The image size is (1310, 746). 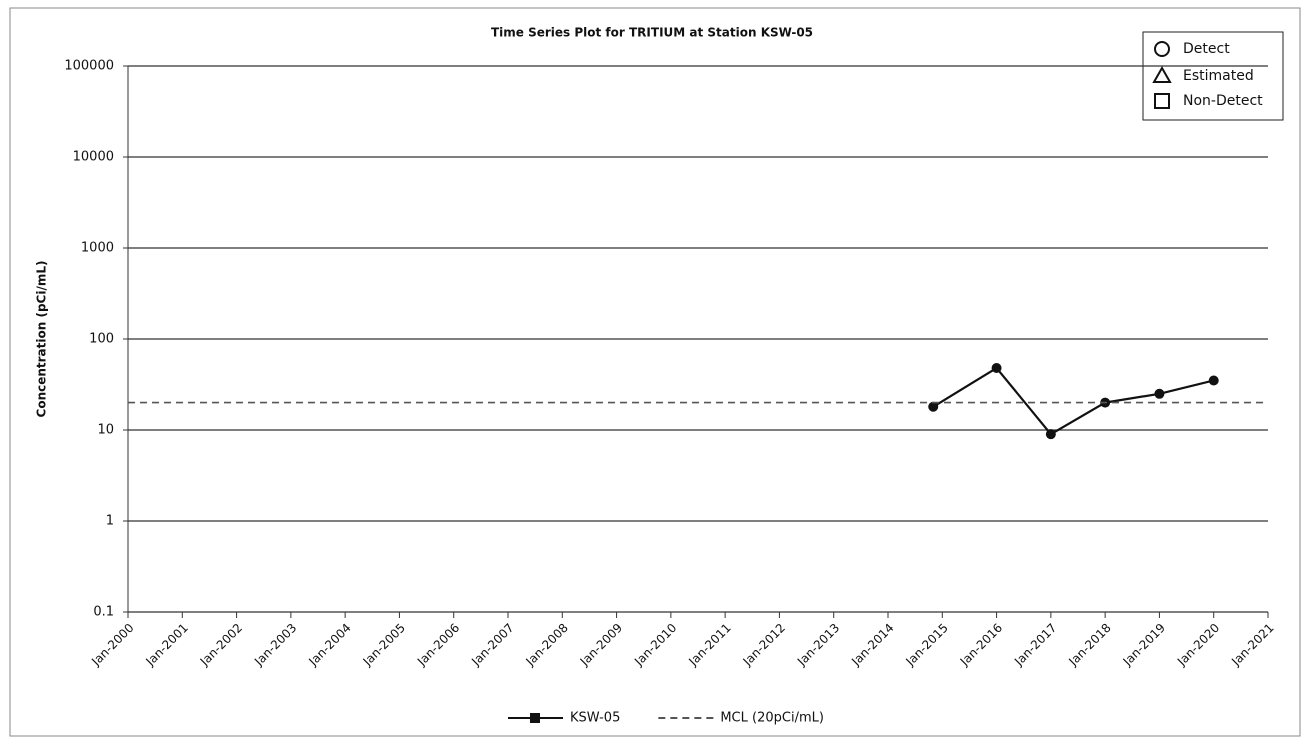 I want to click on y-tick-label: 10, so click(x=105, y=430).